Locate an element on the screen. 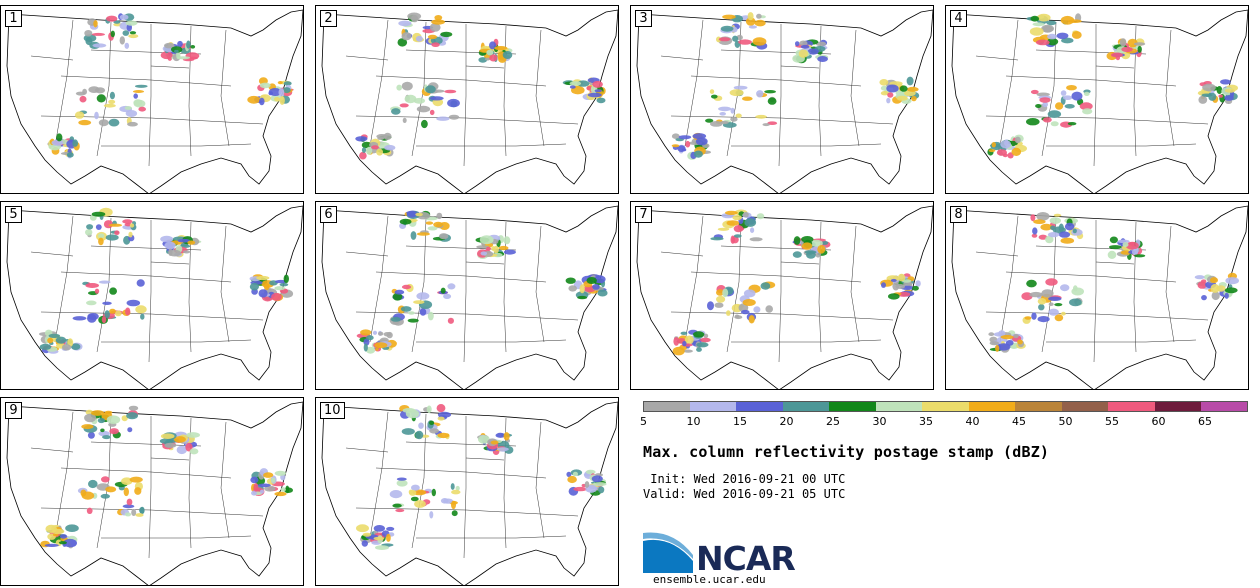 This screenshot has height=588, width=1260. panel-number-label: 1 is located at coordinates (13, 18).